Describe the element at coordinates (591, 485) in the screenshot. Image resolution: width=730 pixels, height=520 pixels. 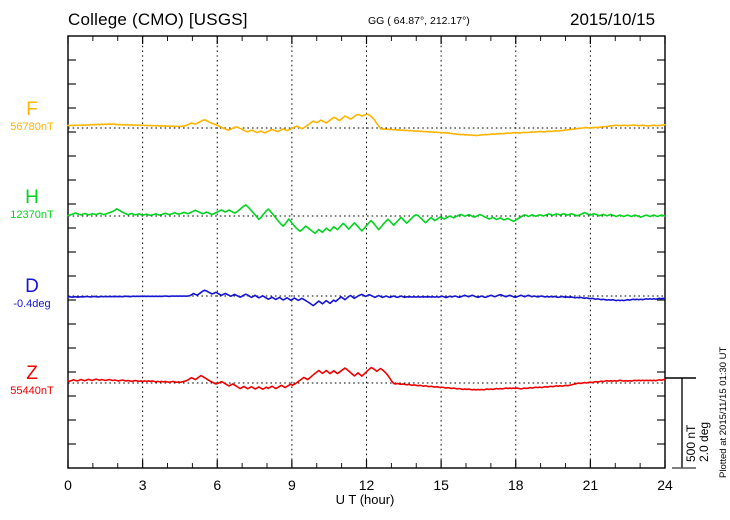
I see `x-tick-label: 21` at that location.